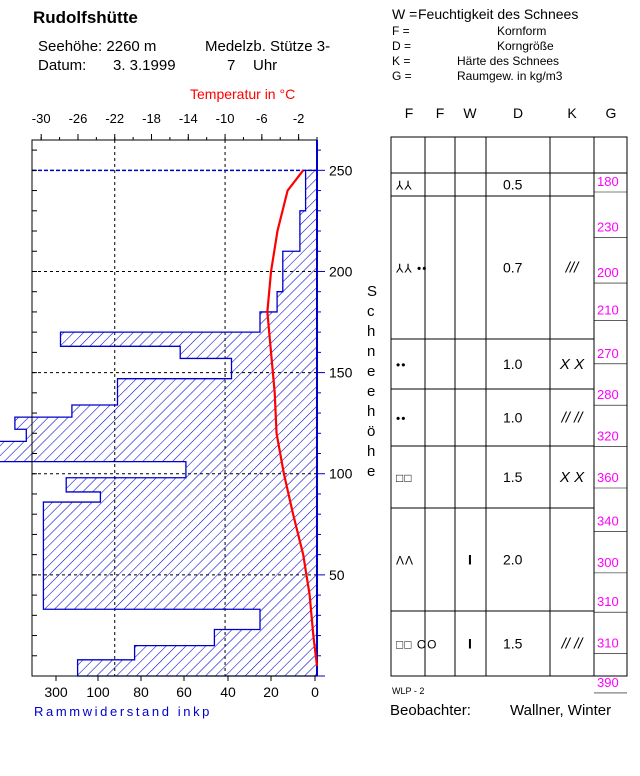 The width and height of the screenshot is (640, 776). What do you see at coordinates (265, 65) in the screenshot?
I see `time-unit: Uhr` at bounding box center [265, 65].